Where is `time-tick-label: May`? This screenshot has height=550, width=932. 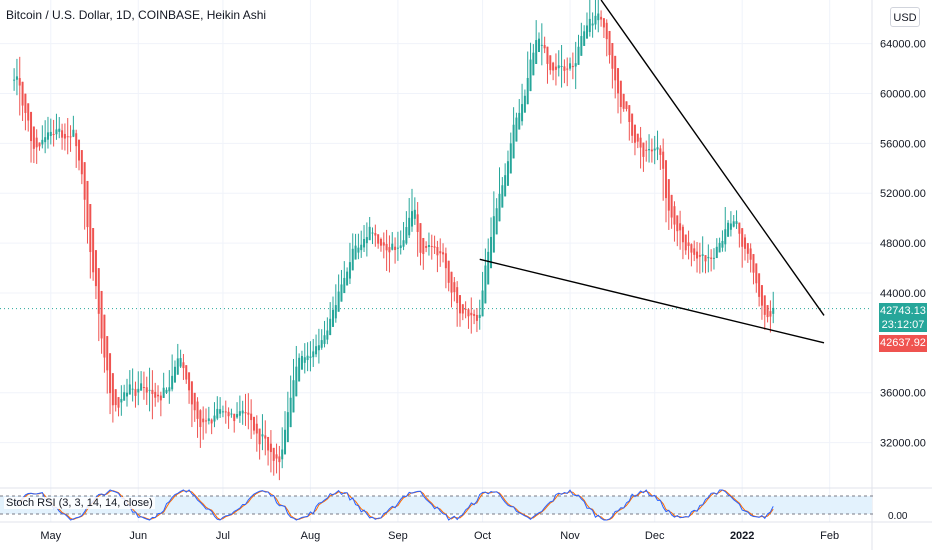
time-tick-label: May is located at coordinates (50, 536).